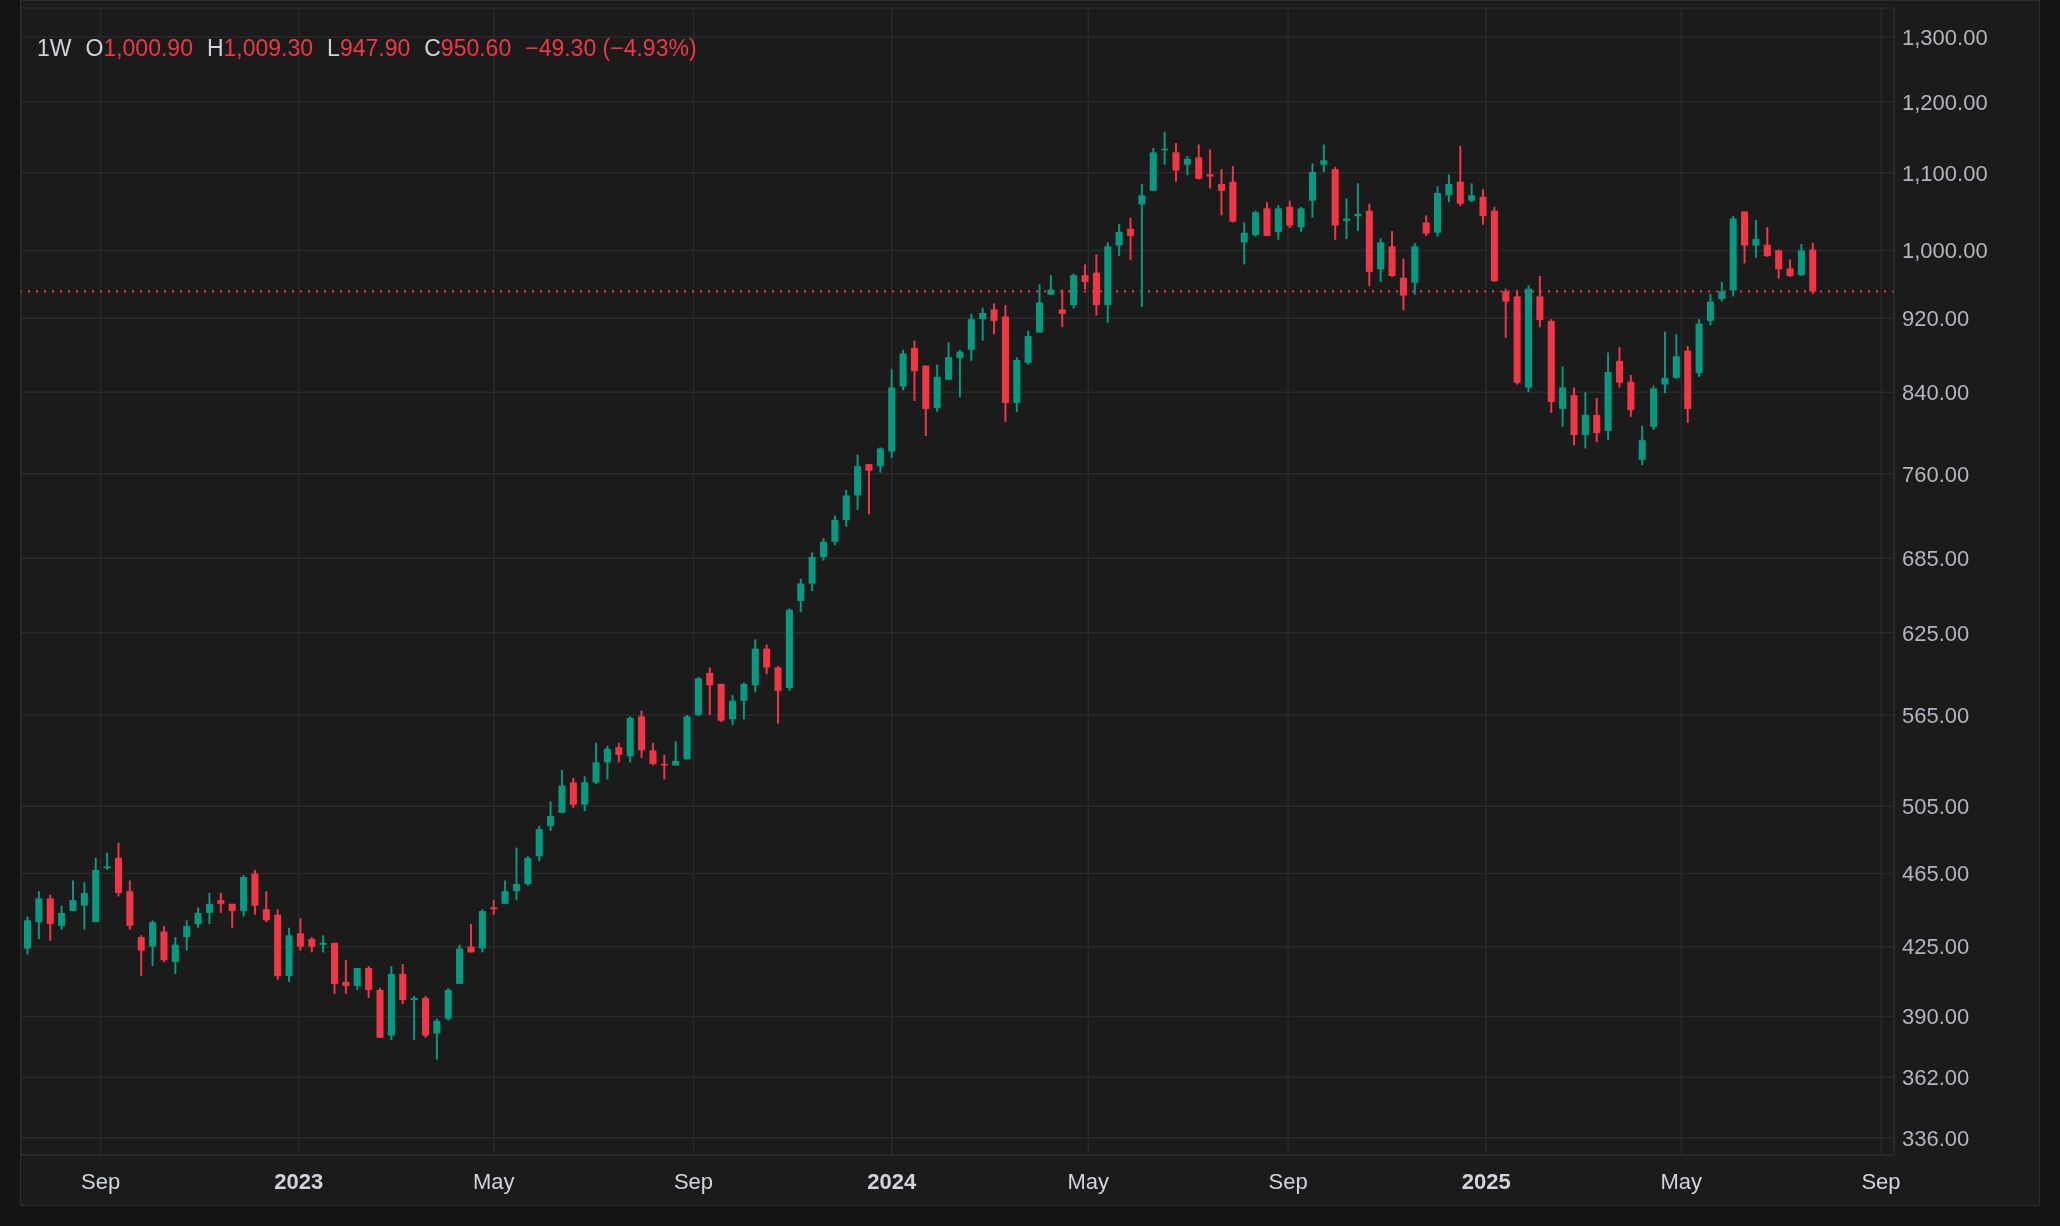 The height and width of the screenshot is (1226, 2060). I want to click on x-tick-label: 2024, so click(892, 1181).